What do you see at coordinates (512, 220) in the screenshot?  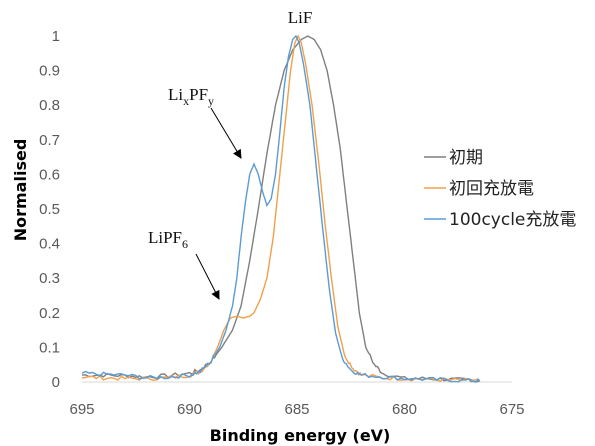 I see `legend-label: 100cycle充放電` at bounding box center [512, 220].